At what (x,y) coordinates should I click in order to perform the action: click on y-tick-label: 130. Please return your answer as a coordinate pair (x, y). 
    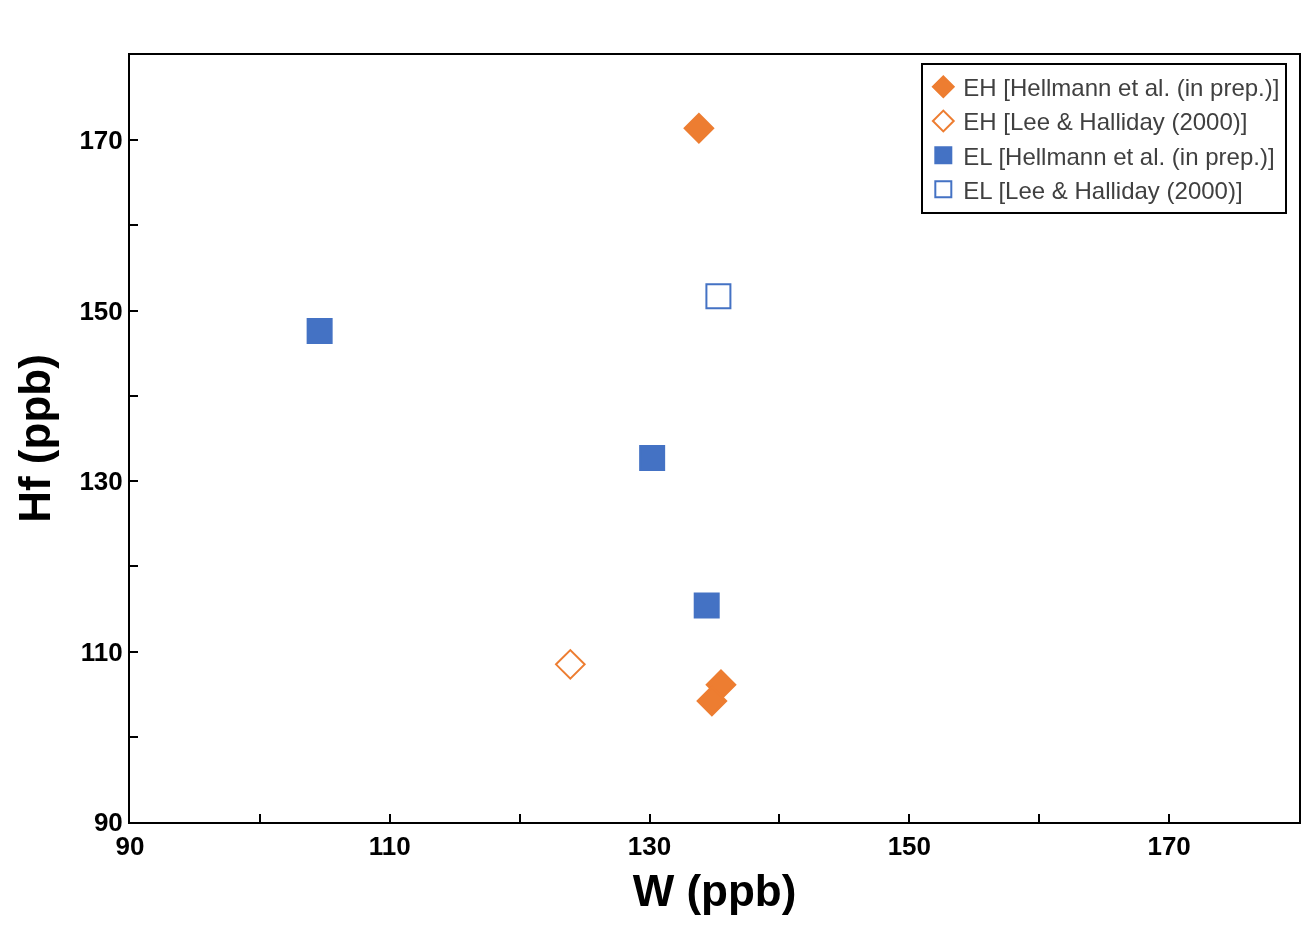
    Looking at the image, I should click on (101, 481).